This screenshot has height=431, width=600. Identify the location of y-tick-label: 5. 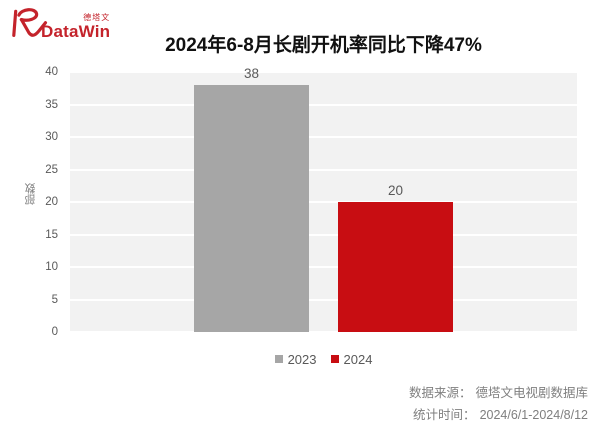
(54, 299).